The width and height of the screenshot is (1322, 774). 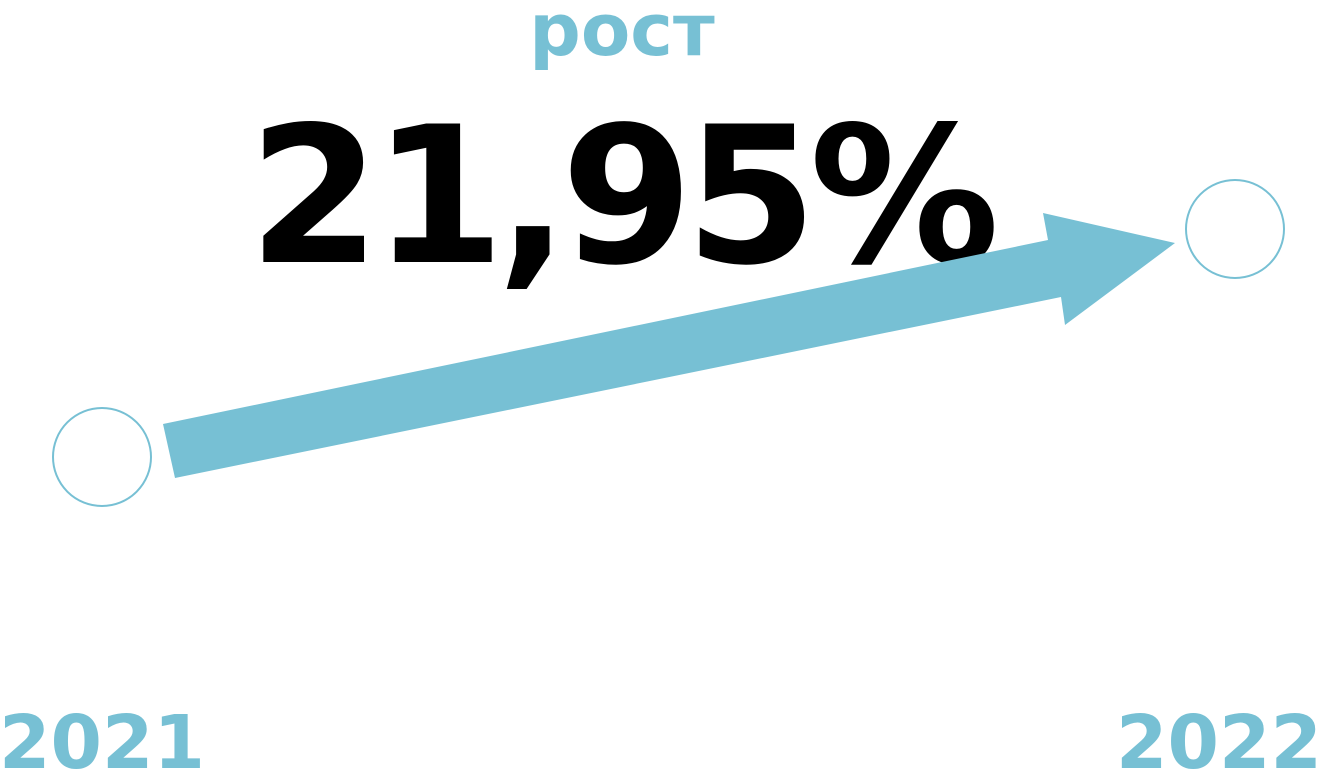 What do you see at coordinates (1219, 737) in the screenshot?
I see `end-year: 2022` at bounding box center [1219, 737].